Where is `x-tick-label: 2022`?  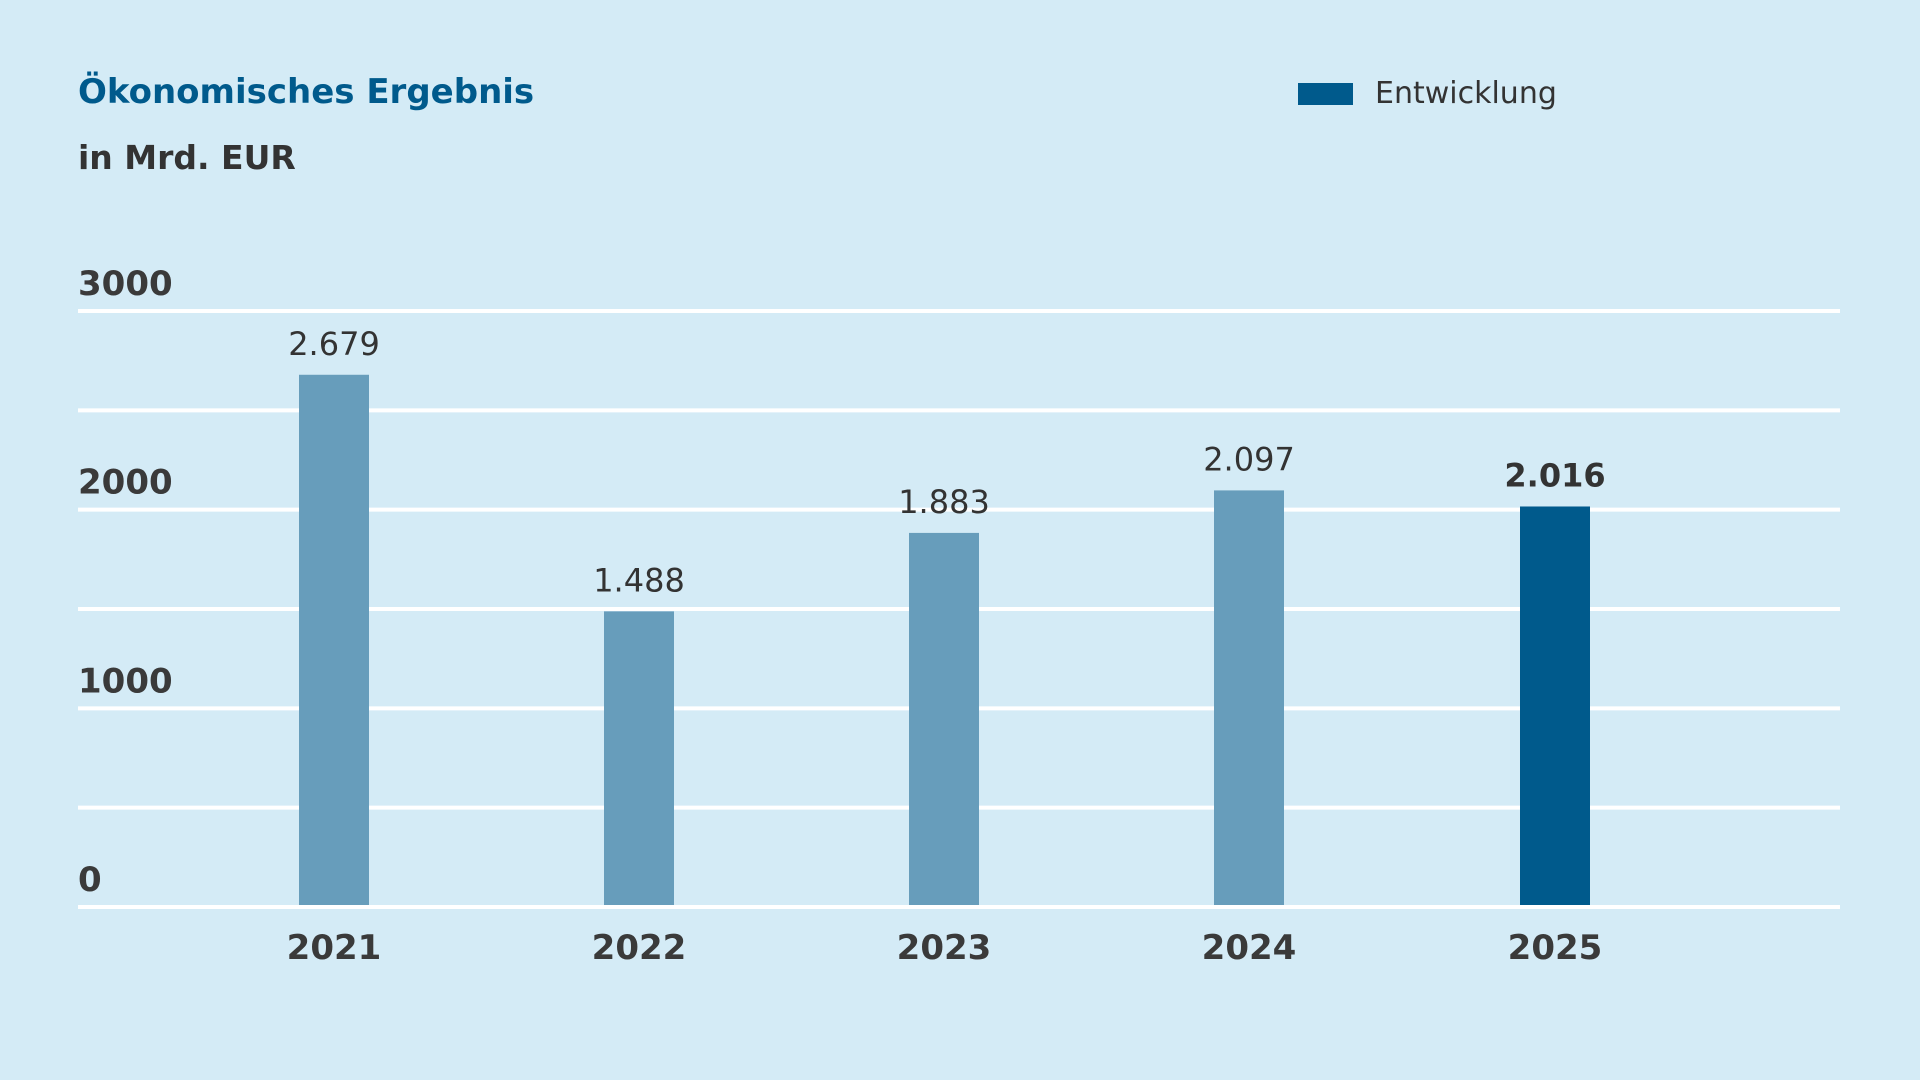 x-tick-label: 2022 is located at coordinates (639, 948).